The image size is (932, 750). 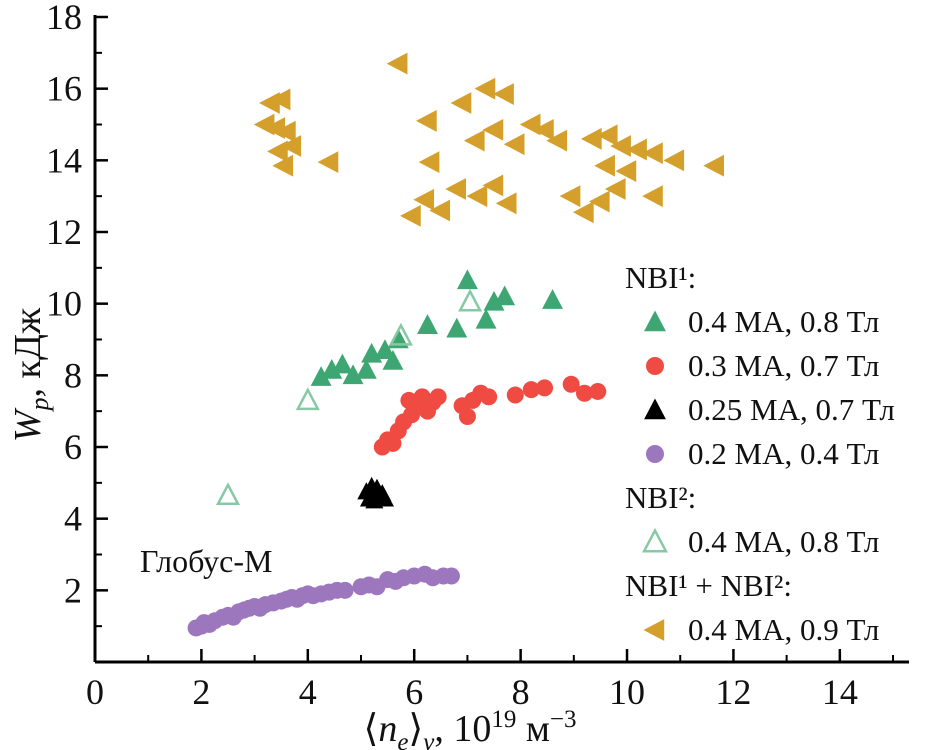 I want to click on x-tick-label: 0, so click(x=95, y=692).